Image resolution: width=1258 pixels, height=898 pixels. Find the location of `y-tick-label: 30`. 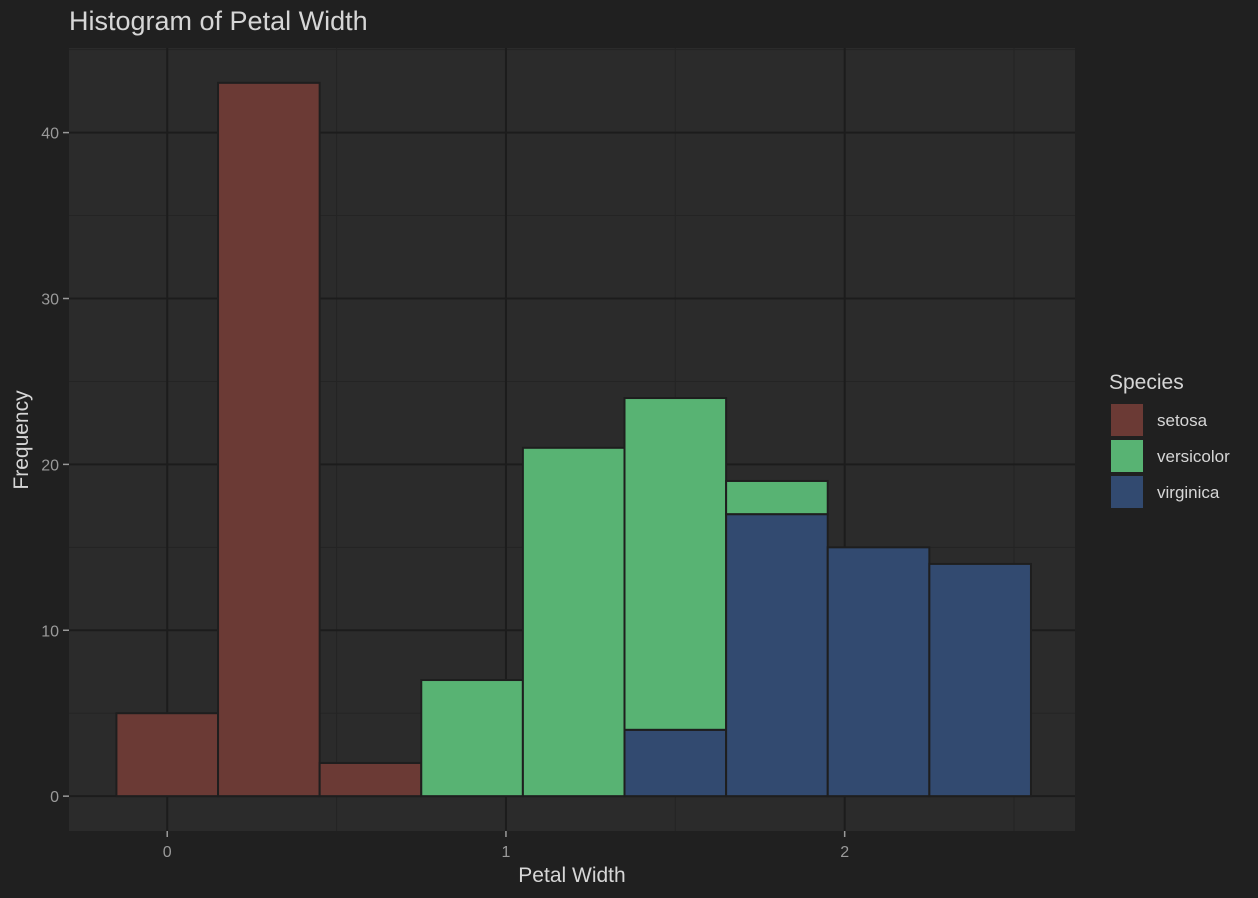

y-tick-label: 30 is located at coordinates (50, 299).